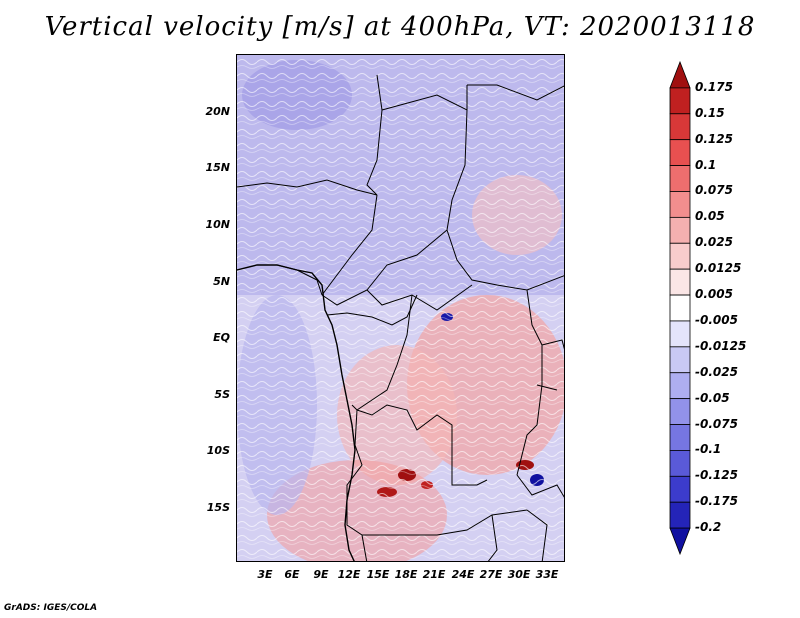  Describe the element at coordinates (218, 507) in the screenshot. I see `lat-label-15s: 15S` at that location.